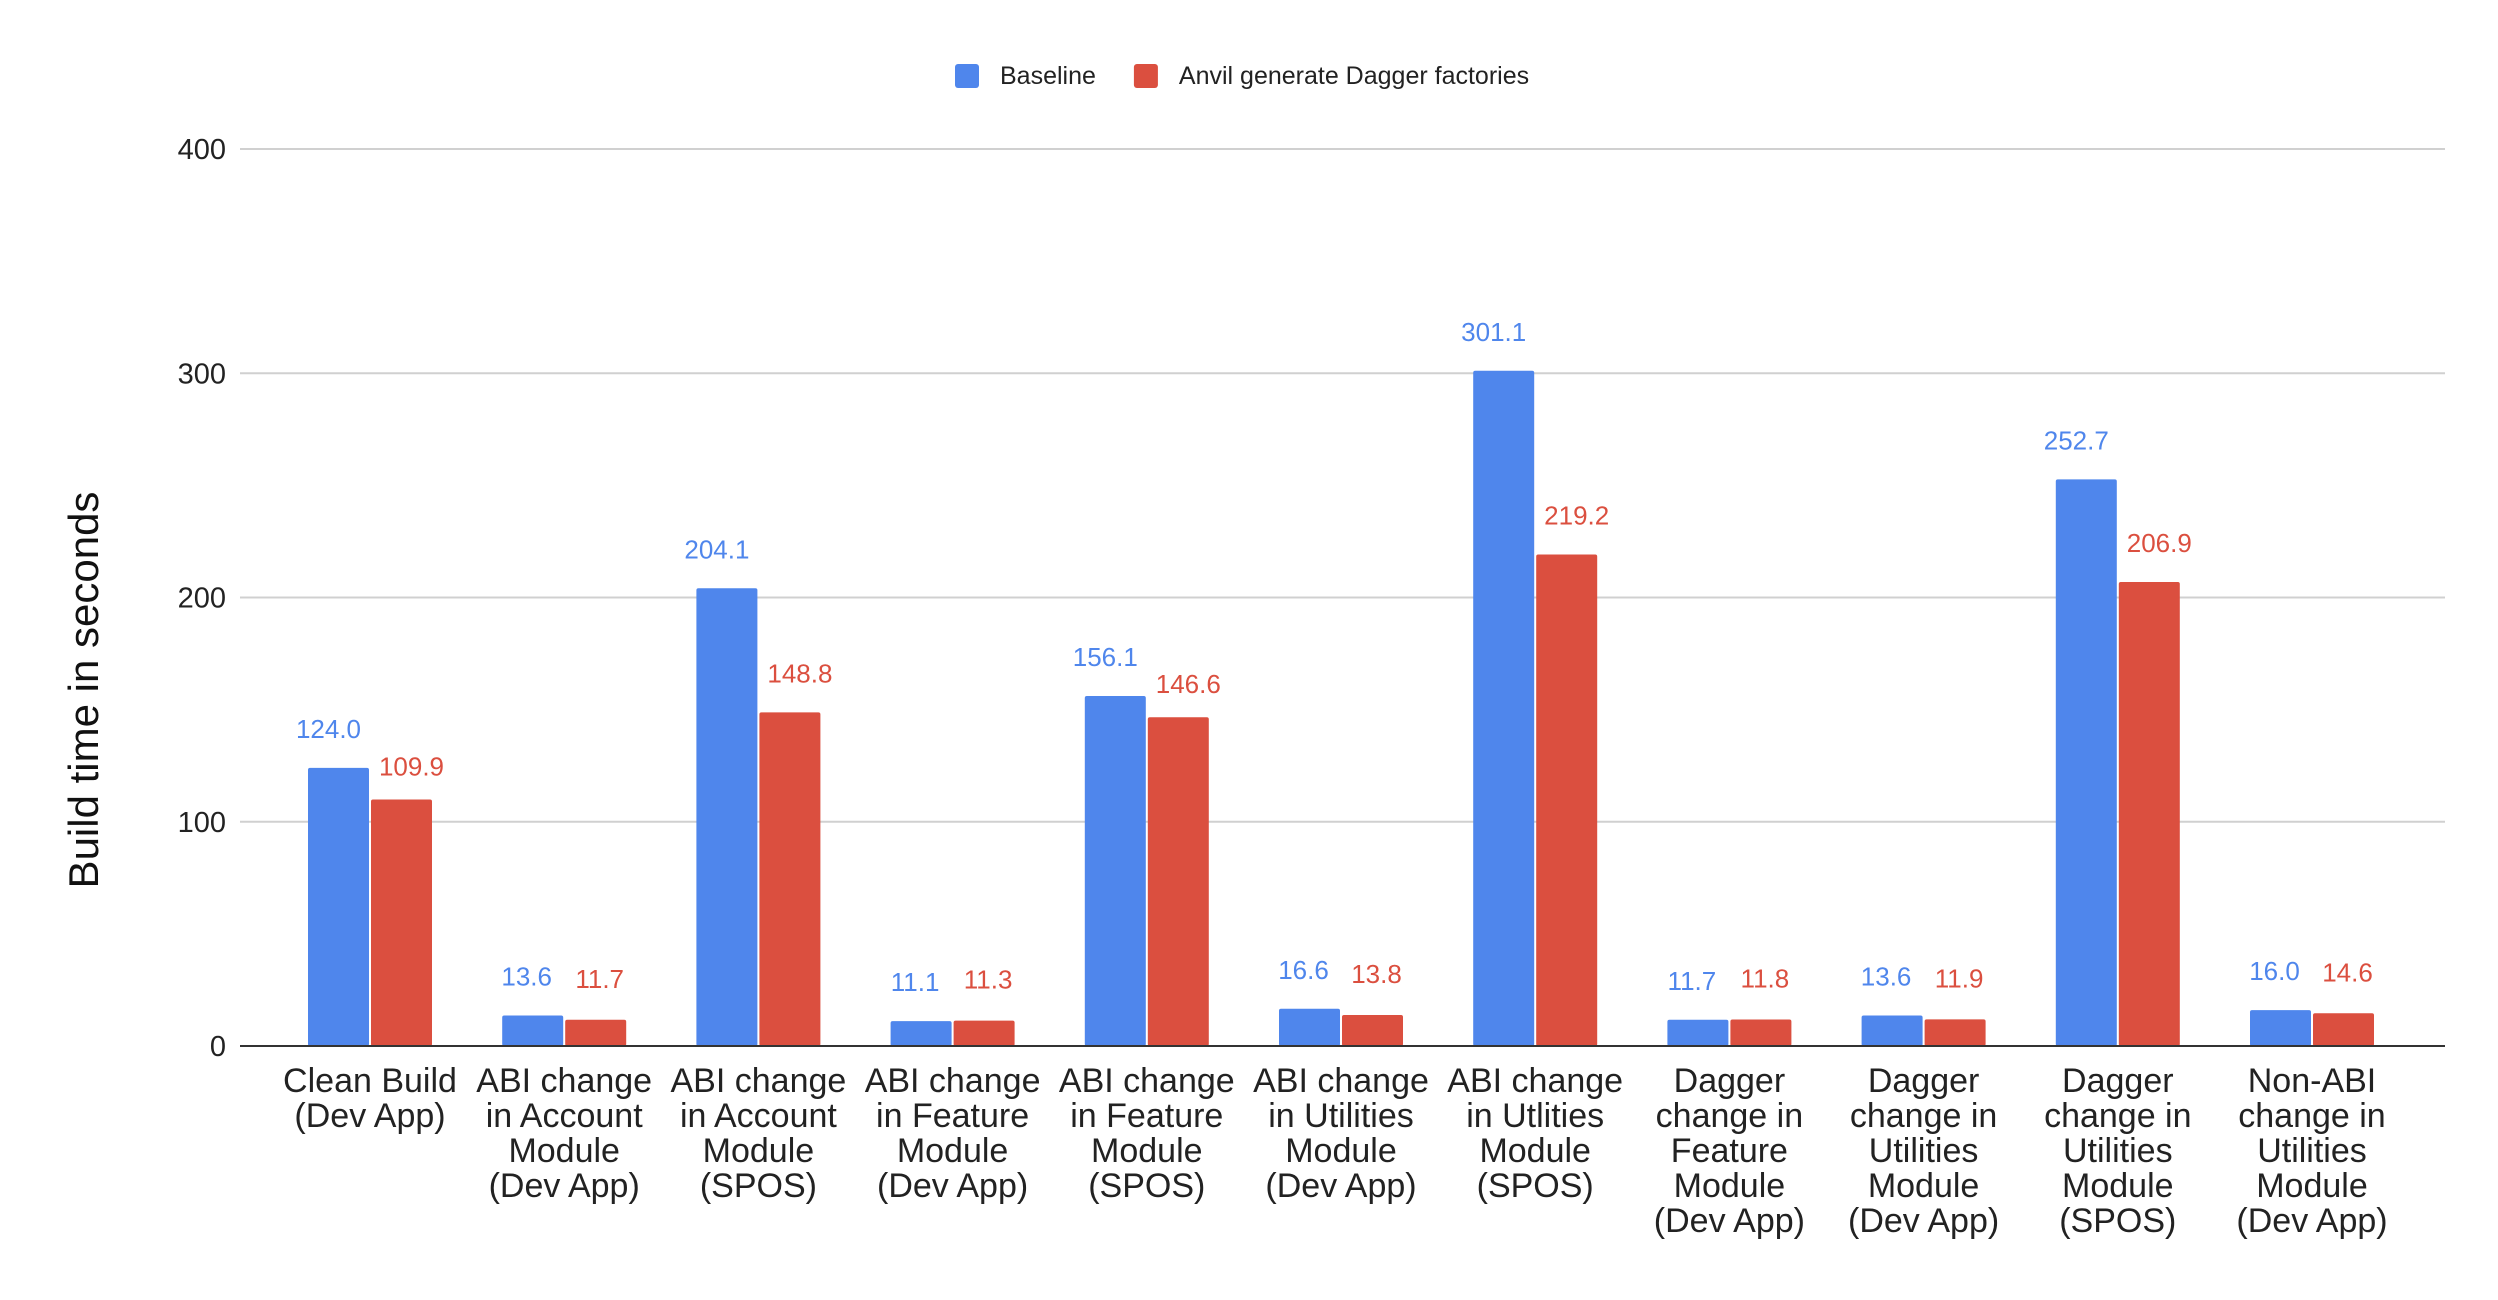 Image resolution: width=2498 pixels, height=1300 pixels. I want to click on y-axis-title: Build time in seconds, so click(83, 690).